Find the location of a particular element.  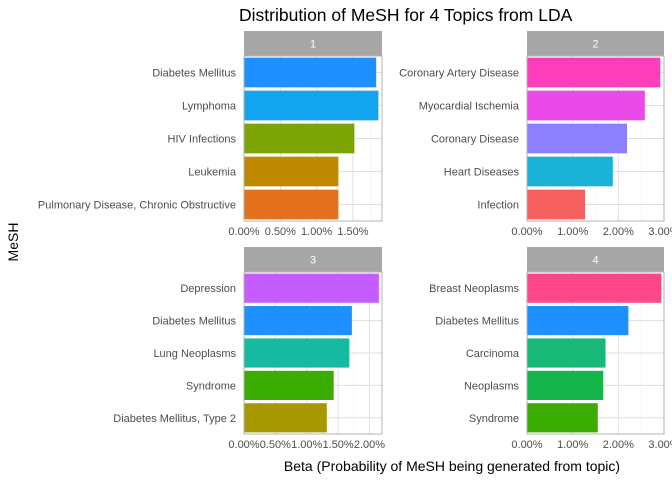

facet-strip-label: 4 is located at coordinates (595, 261).